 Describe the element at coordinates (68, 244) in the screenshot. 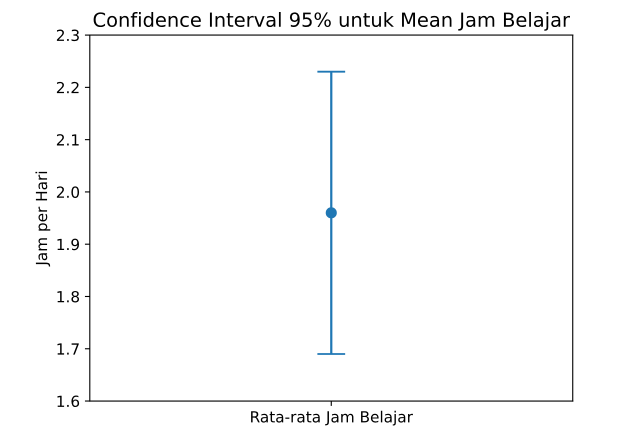

I see `y-tick-label: 1.9` at that location.